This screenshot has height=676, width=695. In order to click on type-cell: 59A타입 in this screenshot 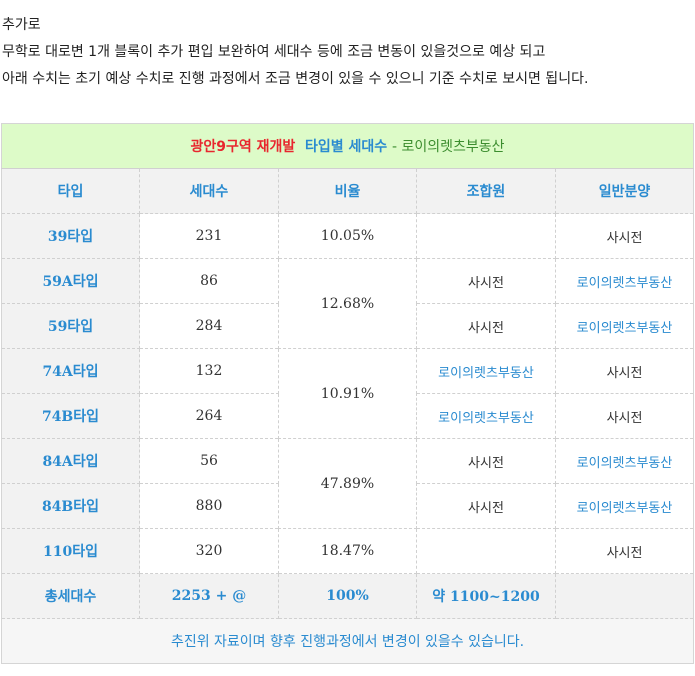, I will do `click(70, 281)`.